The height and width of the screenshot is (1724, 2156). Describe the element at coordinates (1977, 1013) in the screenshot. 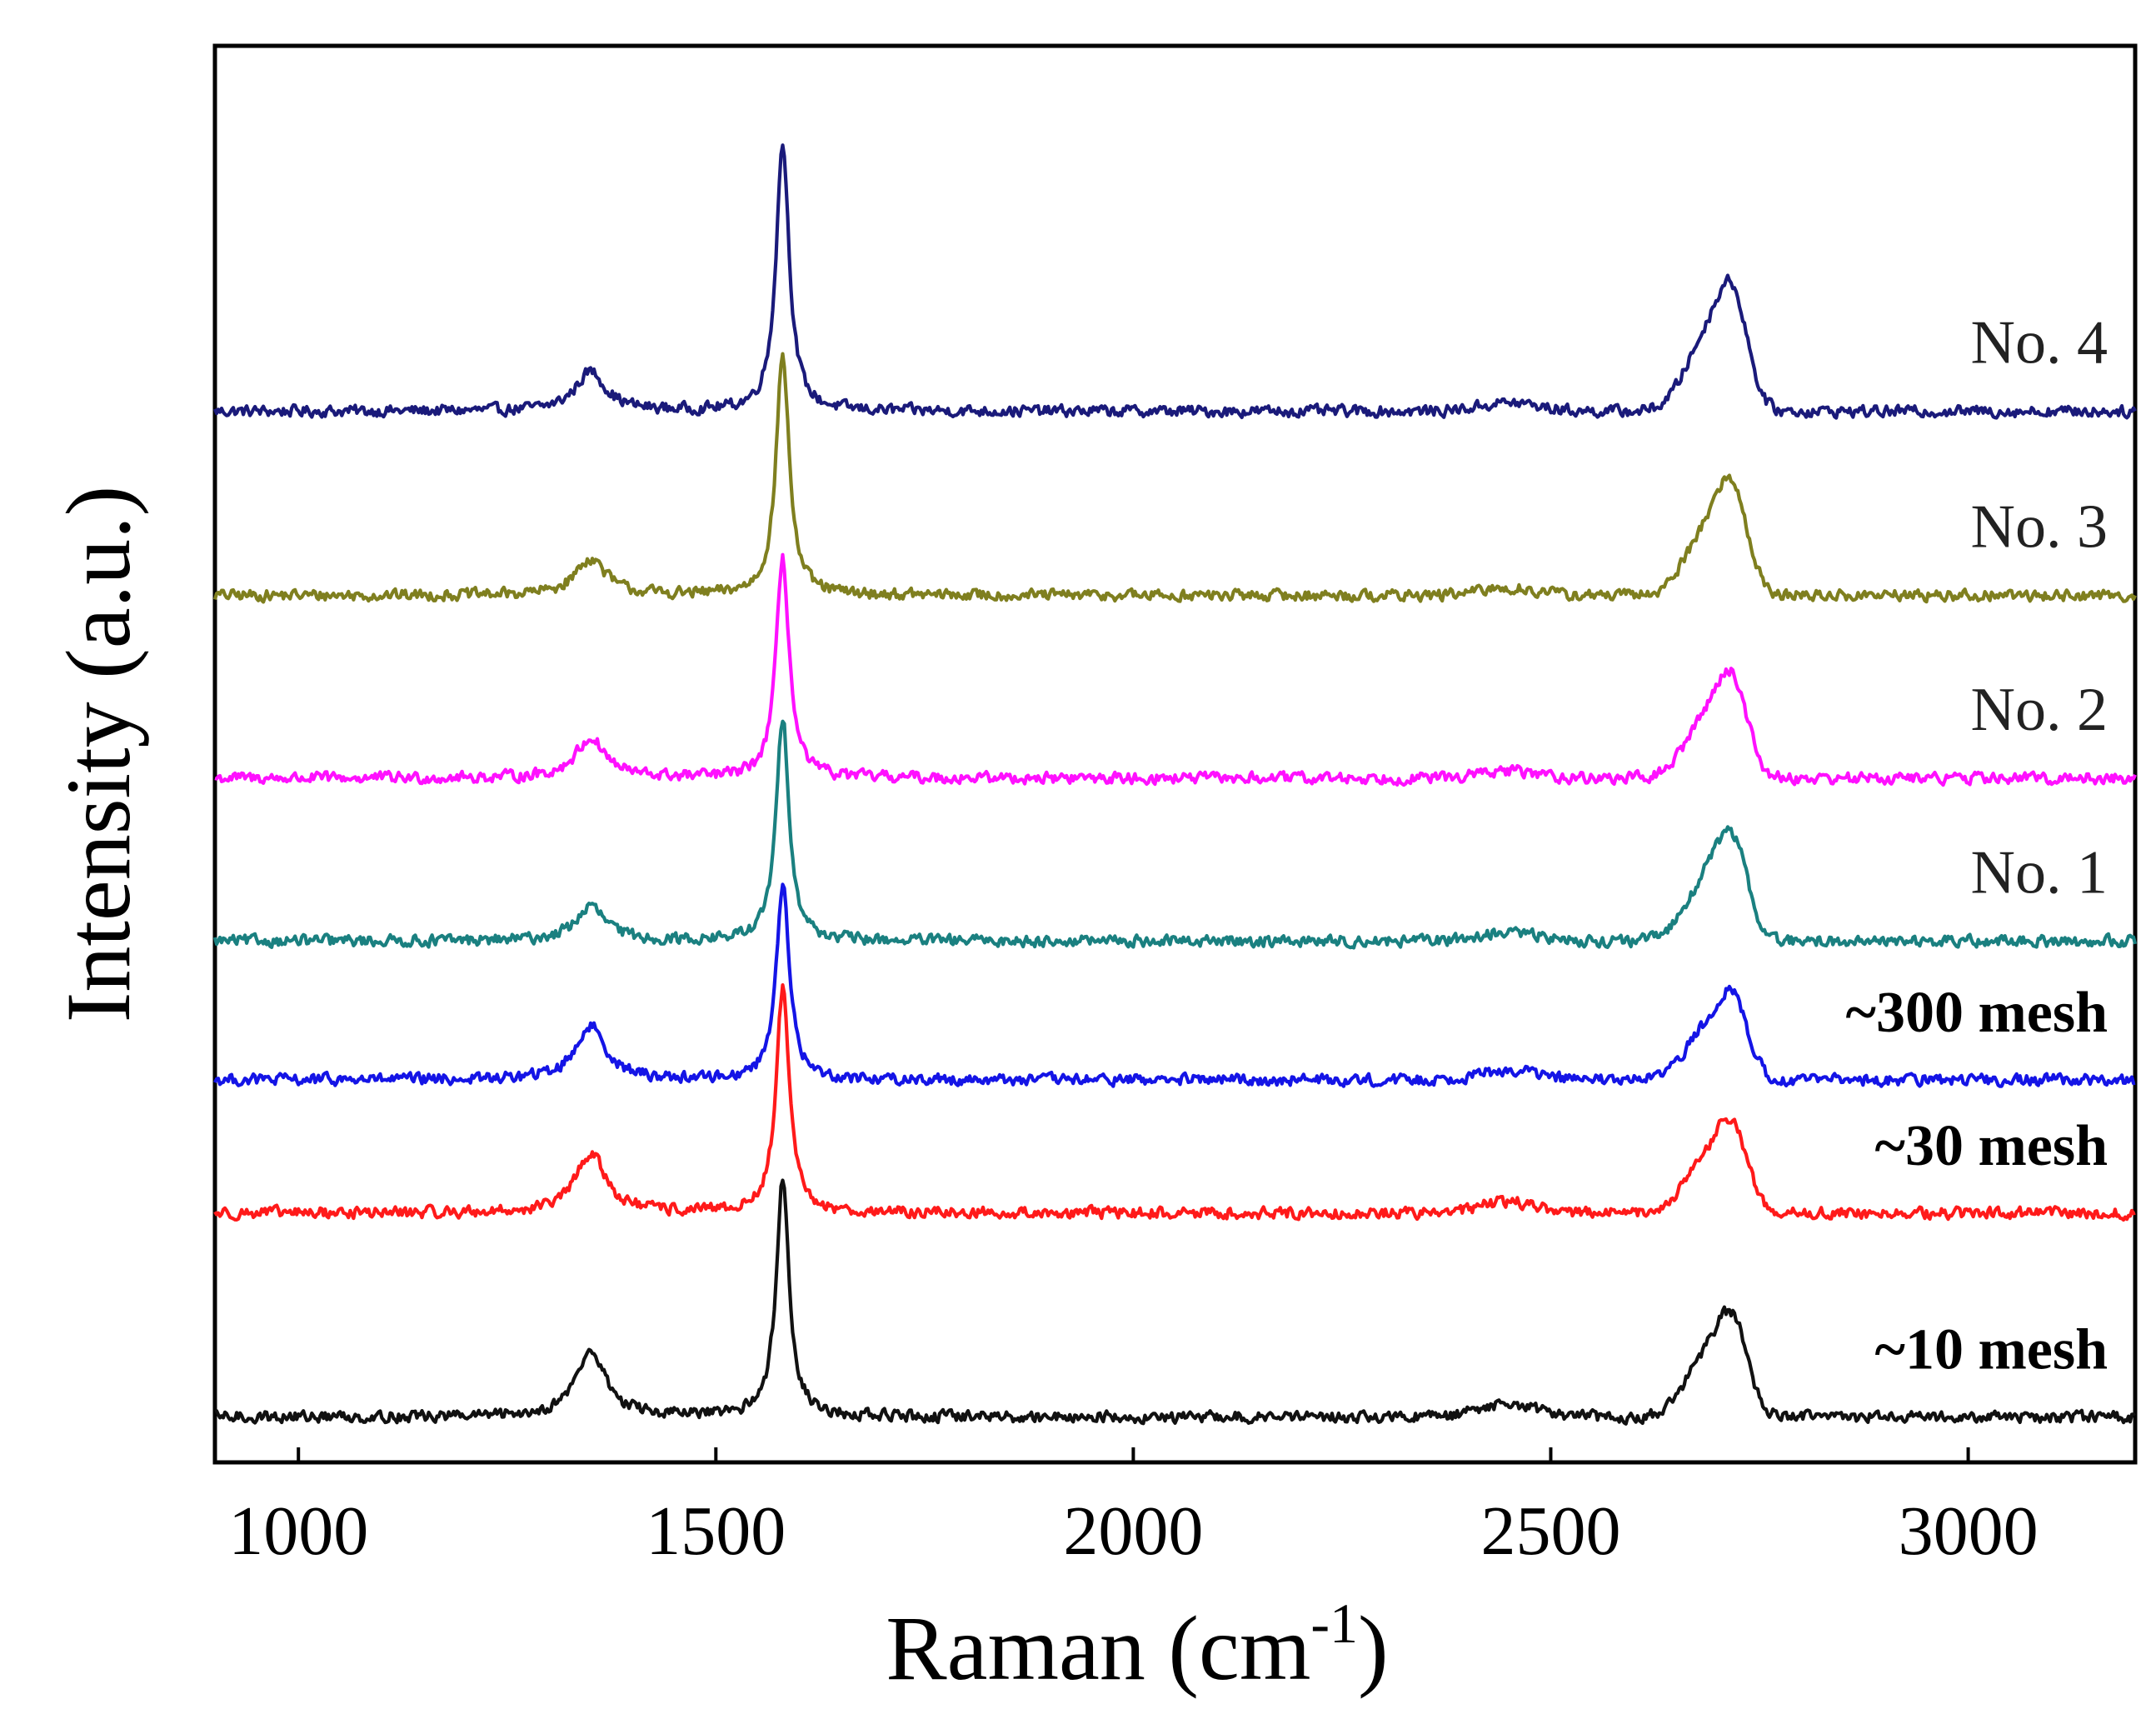

I see `series-label-4: ~300 mesh` at that location.